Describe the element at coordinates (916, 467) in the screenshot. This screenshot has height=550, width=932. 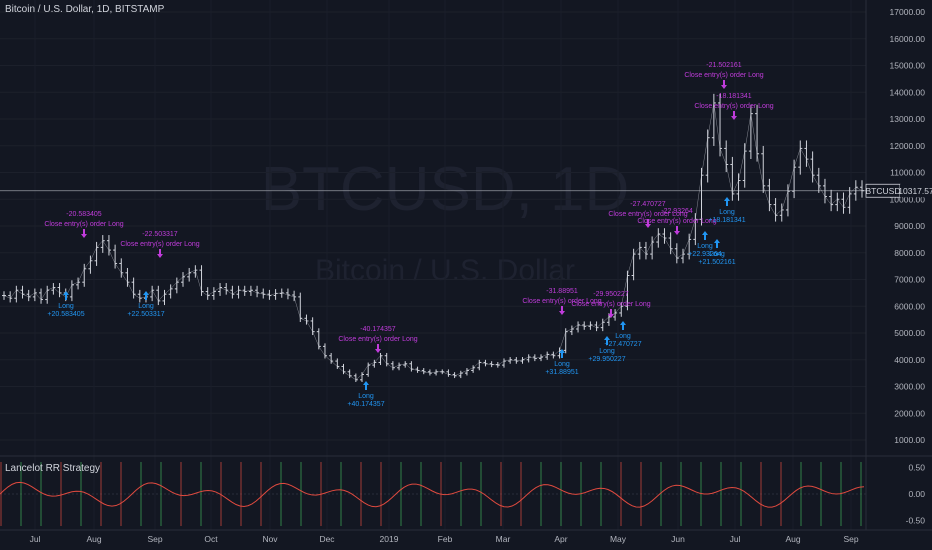
I see `oscillator-tick-label: 0.50` at that location.